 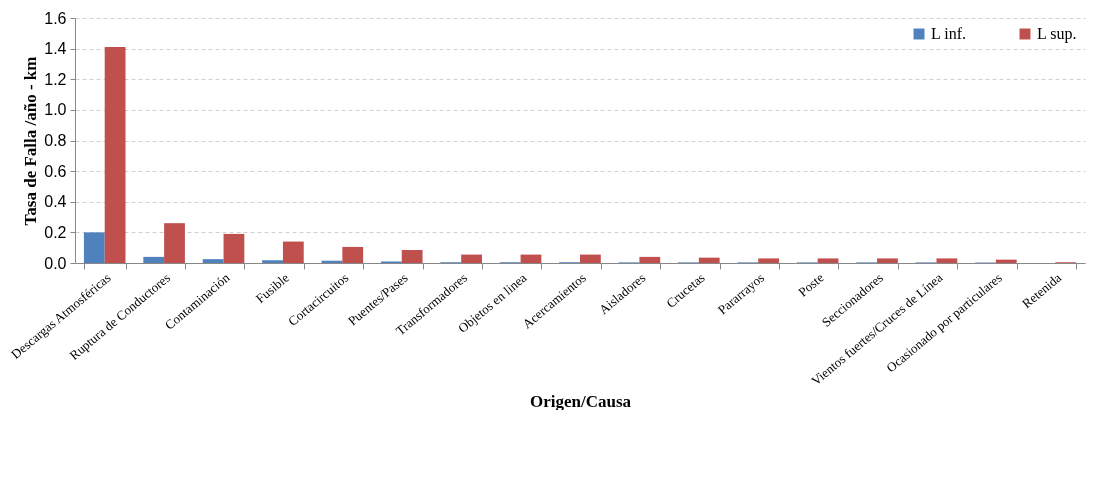 I want to click on x-tick-label: Poste, so click(x=811, y=284).